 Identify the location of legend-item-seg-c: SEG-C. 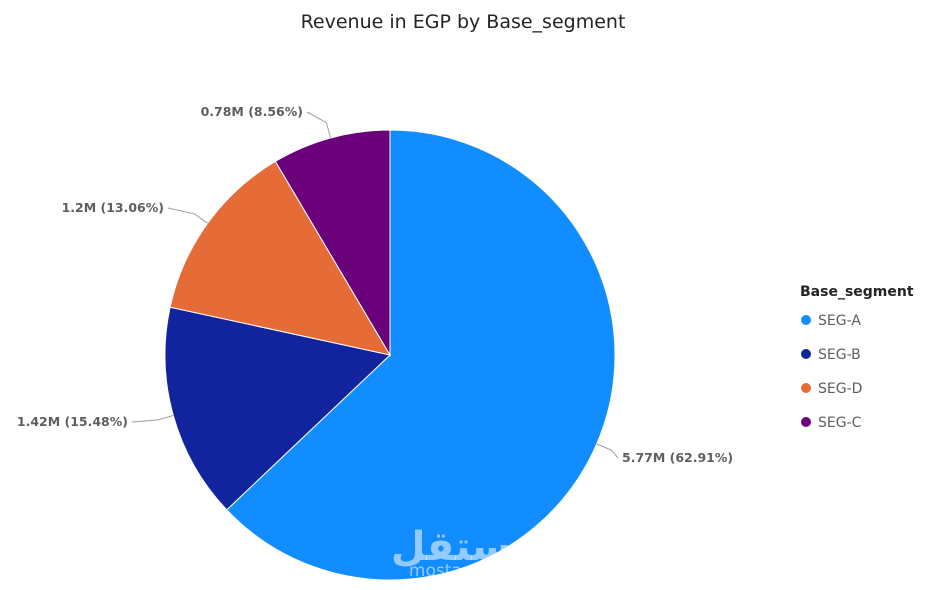
(831, 423).